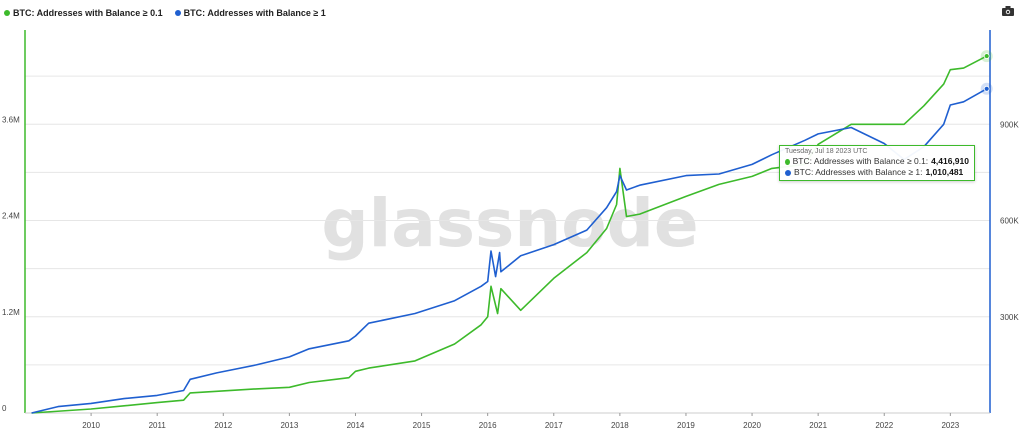 The width and height of the screenshot is (1024, 432). Describe the element at coordinates (177, 13) in the screenshot. I see `legend-dot-blue` at that location.